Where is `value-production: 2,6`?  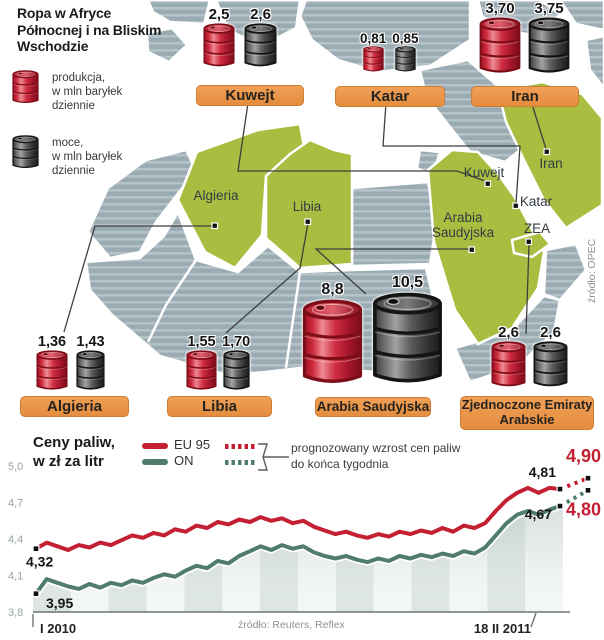
value-production: 2,6 is located at coordinates (508, 332).